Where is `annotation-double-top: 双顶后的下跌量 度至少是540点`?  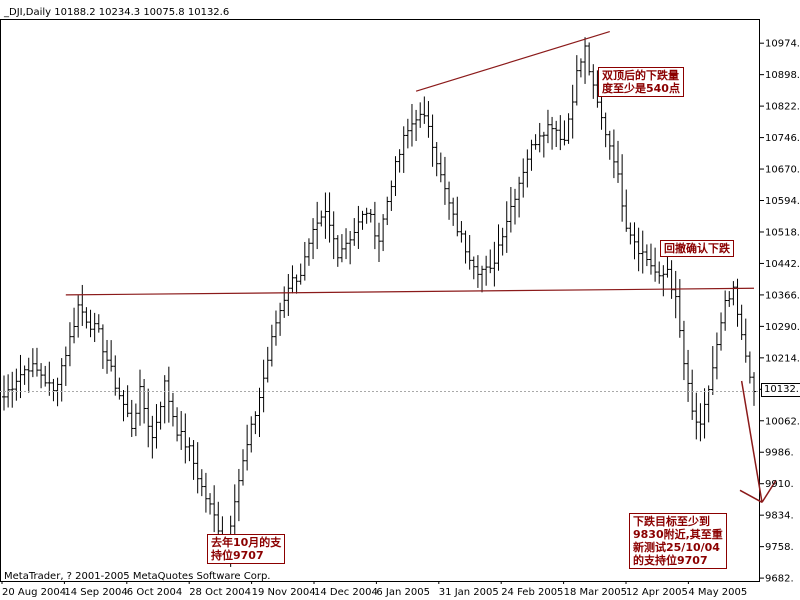 annotation-double-top: 双顶后的下跌量 度至少是540点 is located at coordinates (641, 82).